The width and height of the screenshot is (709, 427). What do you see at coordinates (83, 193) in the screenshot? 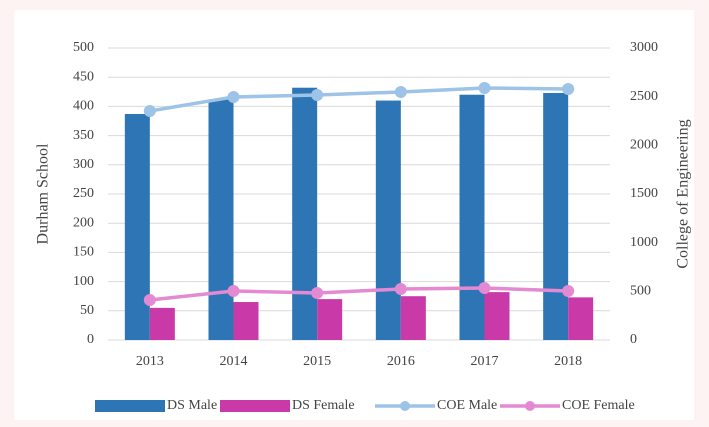
I see `y-tick-label: 250` at bounding box center [83, 193].